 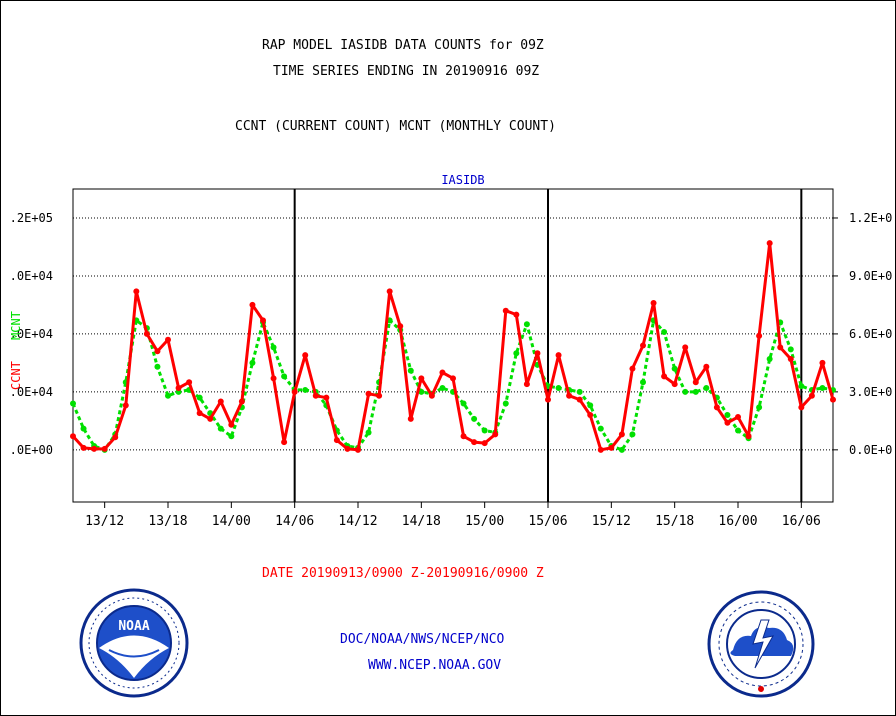 I want to click on x-tick-label: 15/12, so click(x=611, y=521).